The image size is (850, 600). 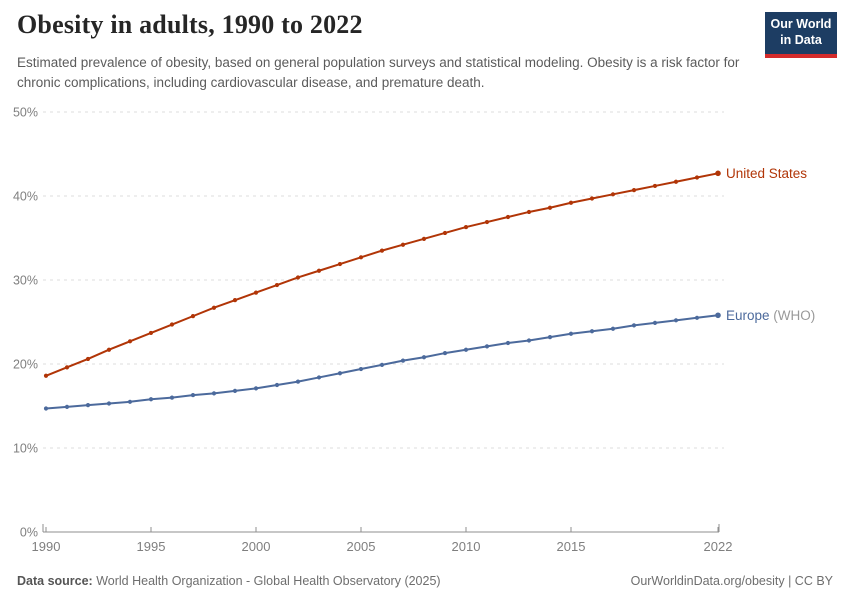 I want to click on x-axis-label: 2010, so click(x=466, y=546).